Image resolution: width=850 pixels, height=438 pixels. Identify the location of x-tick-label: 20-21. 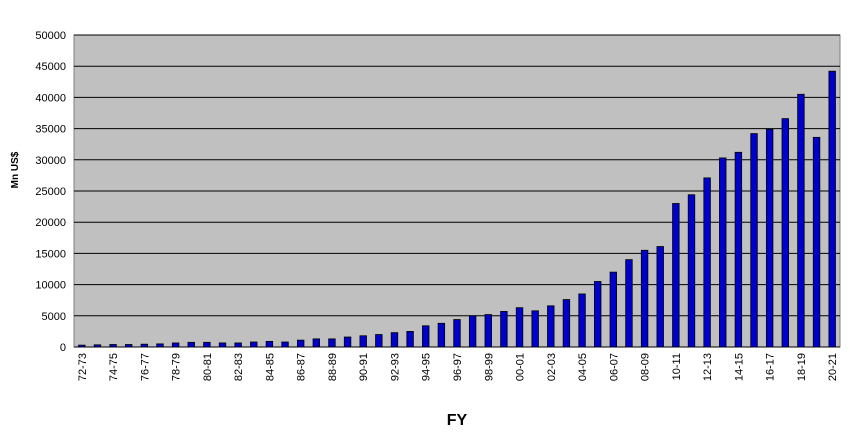
(833, 367).